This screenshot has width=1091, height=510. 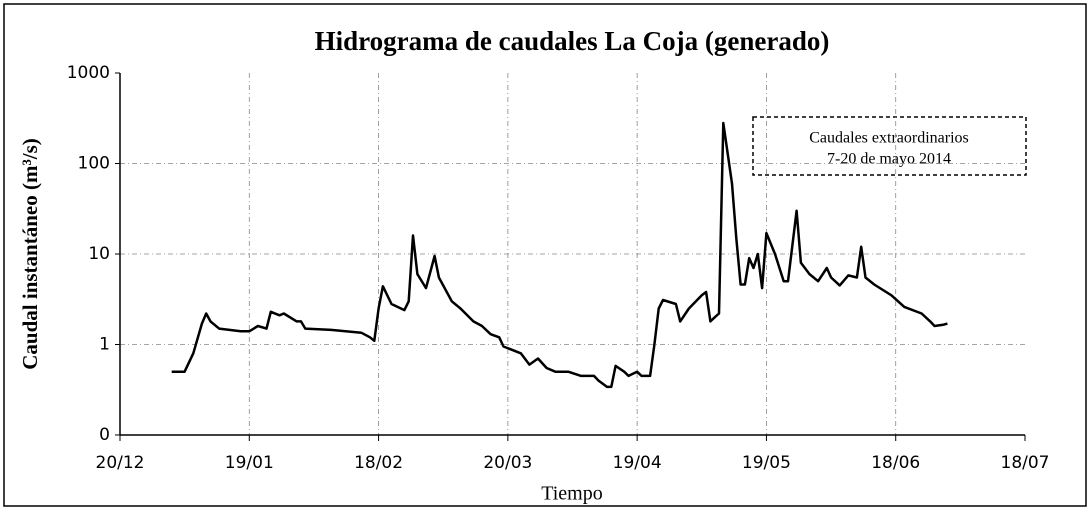 I want to click on y-tick-label: 10, so click(x=99, y=254).